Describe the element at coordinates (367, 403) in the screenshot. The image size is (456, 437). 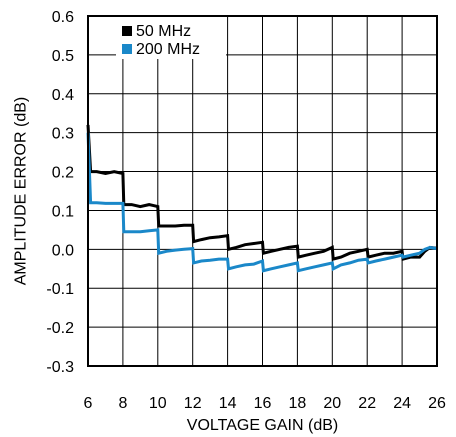
I see `x-tick-label: 22` at that location.